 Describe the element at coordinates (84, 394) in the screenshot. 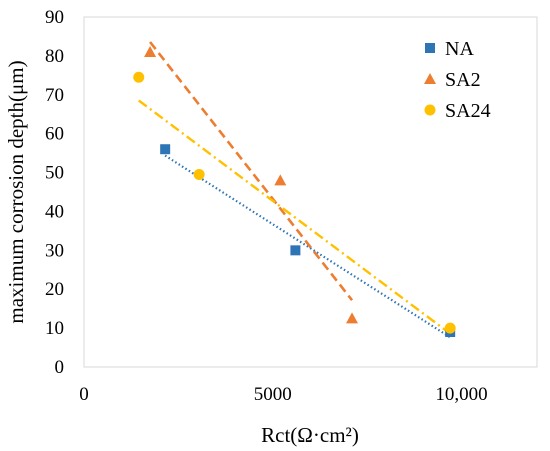

I see `x-tick-label: 0` at that location.